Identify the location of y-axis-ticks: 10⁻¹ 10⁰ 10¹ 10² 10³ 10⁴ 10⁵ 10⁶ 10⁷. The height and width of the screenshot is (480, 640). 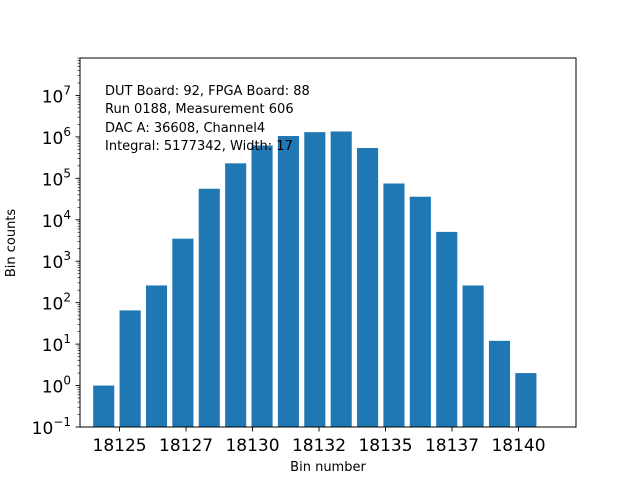
(56, 248).